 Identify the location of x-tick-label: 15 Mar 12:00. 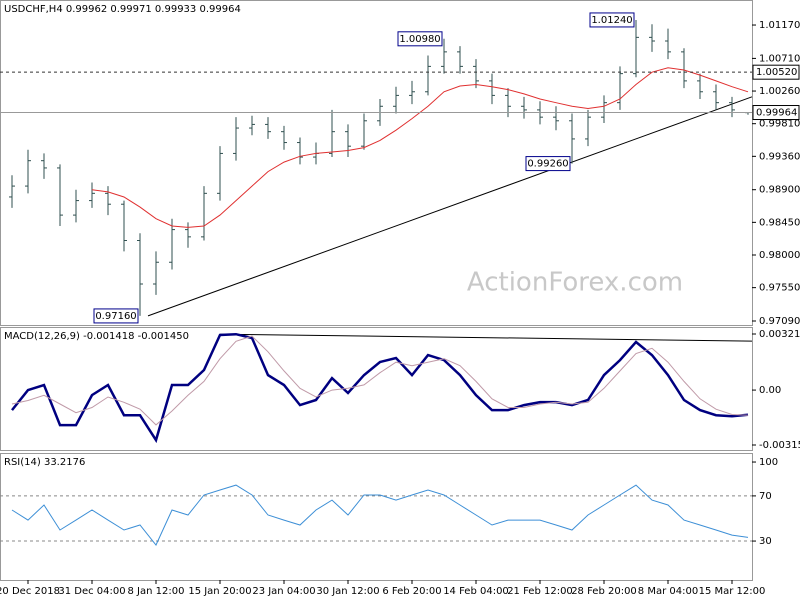
(732, 591).